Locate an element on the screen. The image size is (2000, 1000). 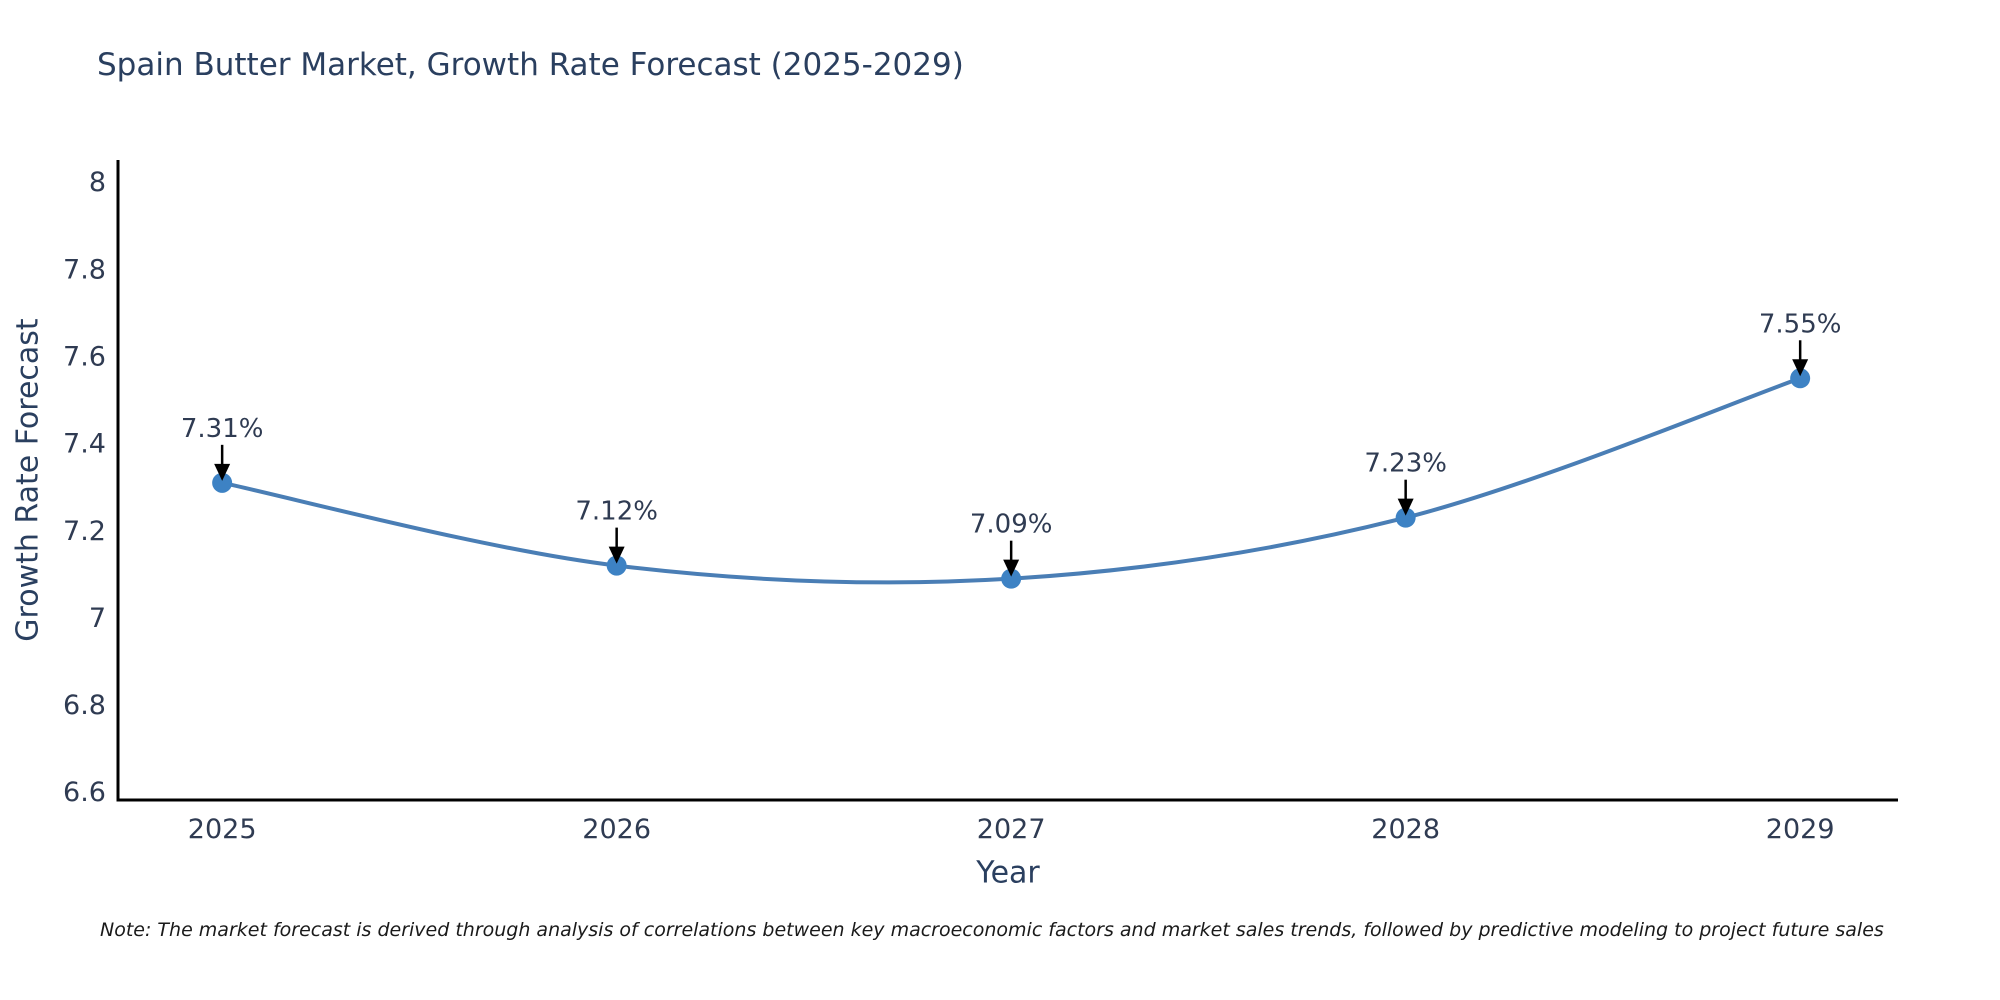
x-axis-title: Year is located at coordinates (1008, 873).